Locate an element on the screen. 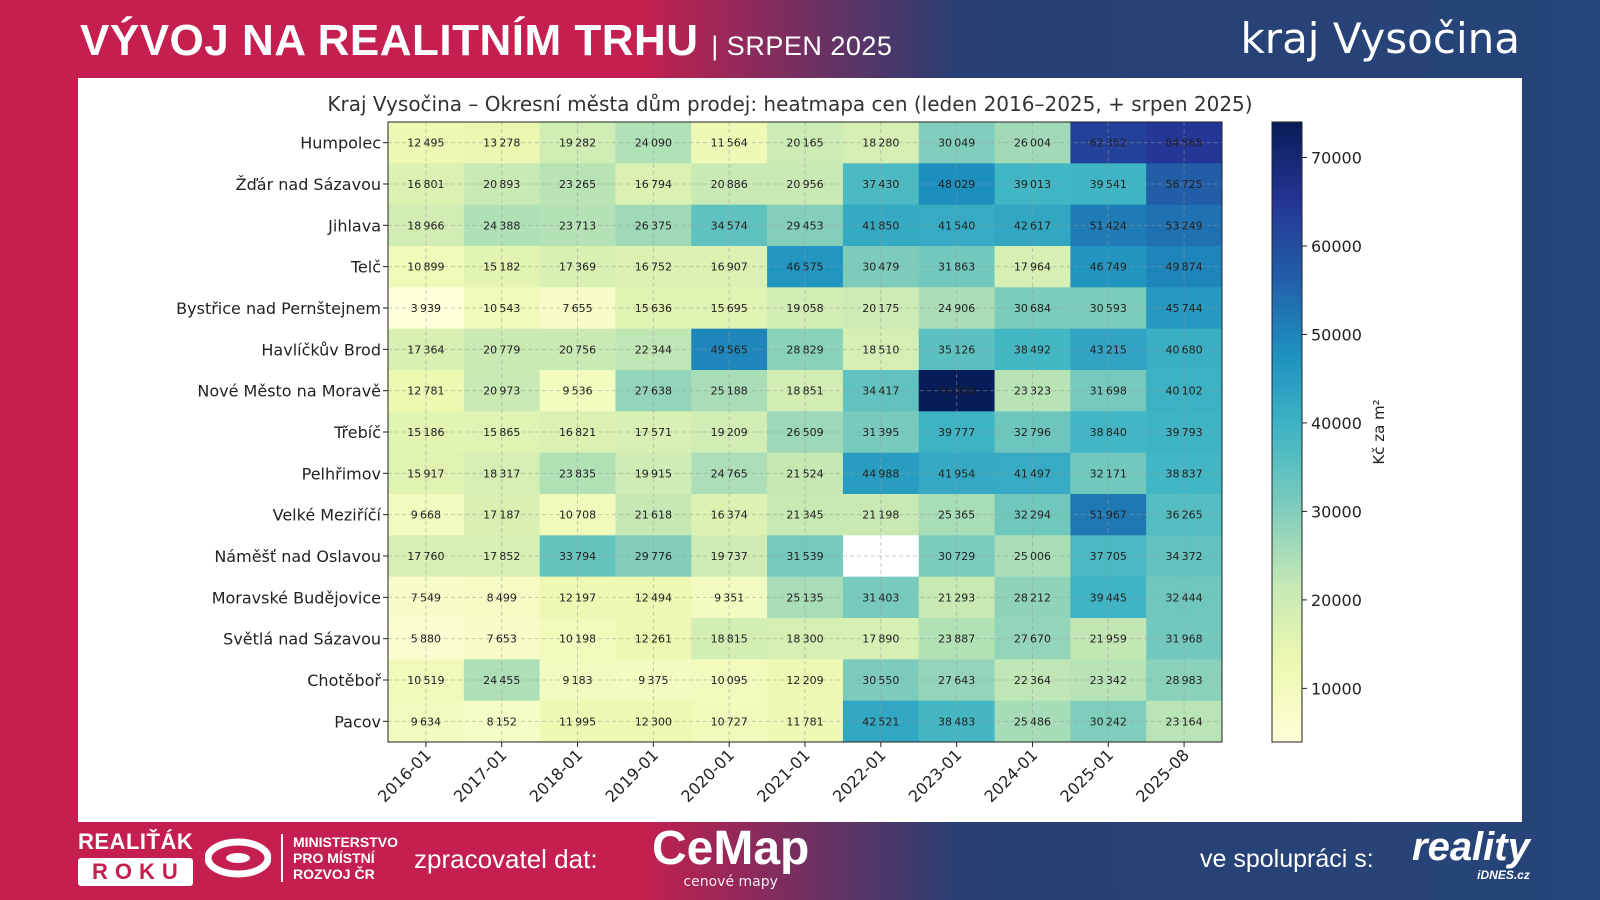  cell-value-label: 36 265 is located at coordinates (1183, 515).